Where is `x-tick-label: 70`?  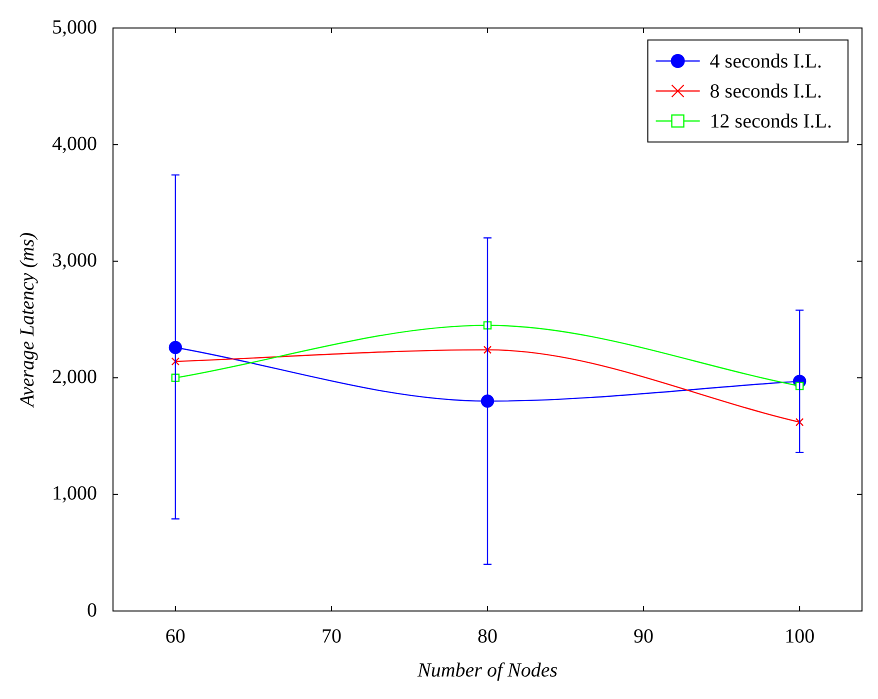
x-tick-label: 70 is located at coordinates (331, 636).